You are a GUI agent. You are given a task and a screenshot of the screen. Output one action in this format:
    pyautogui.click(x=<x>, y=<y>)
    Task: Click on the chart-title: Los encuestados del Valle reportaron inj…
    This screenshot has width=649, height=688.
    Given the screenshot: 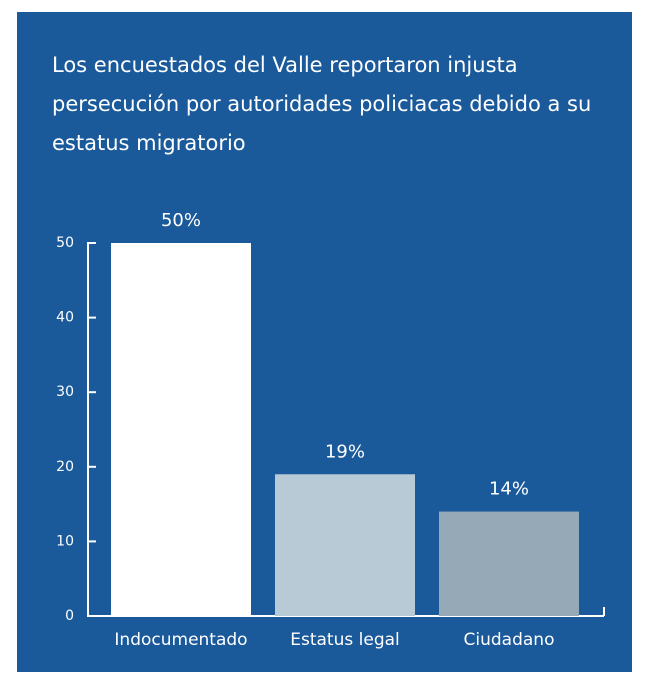 What is the action you would take?
    pyautogui.click(x=322, y=104)
    